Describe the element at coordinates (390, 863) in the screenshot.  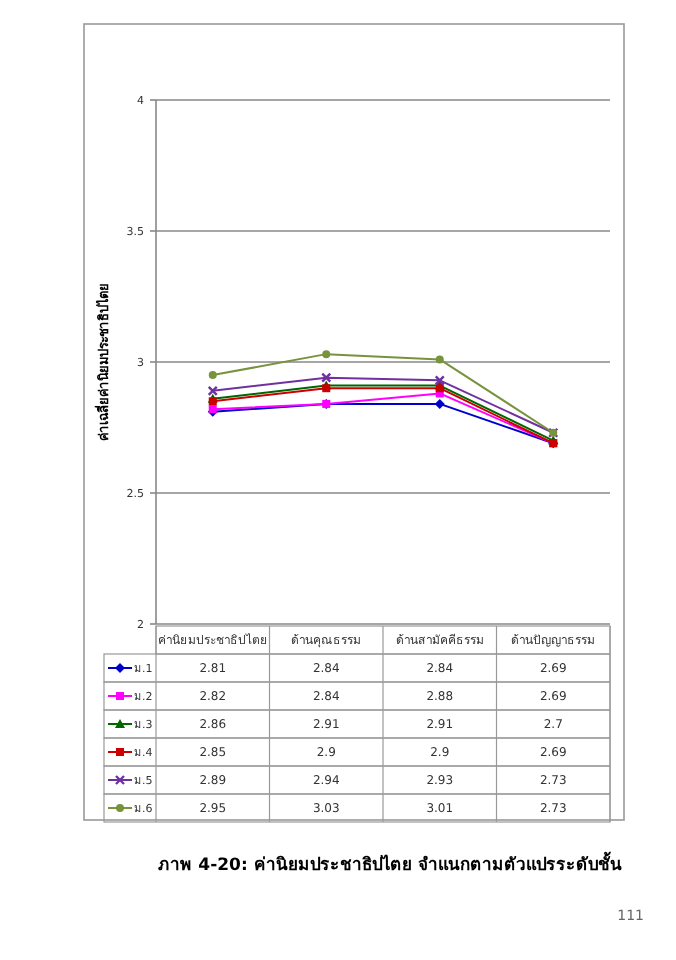
I see `text: ภาพ 4-20: ค่านิยมประชาธิปไตย จำแนกตามตัวแปรระดับชั้น` at that location.